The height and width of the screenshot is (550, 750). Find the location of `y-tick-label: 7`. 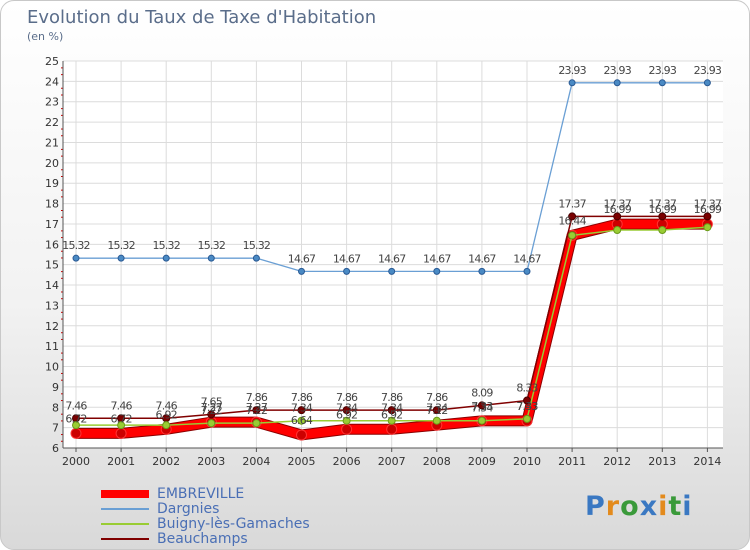

y-tick-label: 7 is located at coordinates (55, 428).